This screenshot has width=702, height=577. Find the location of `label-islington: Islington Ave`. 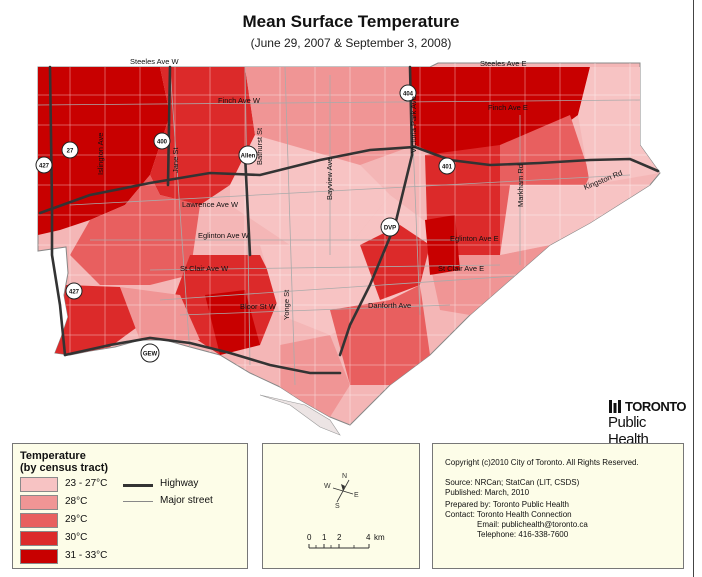

label-islington: Islington Ave is located at coordinates (100, 154).